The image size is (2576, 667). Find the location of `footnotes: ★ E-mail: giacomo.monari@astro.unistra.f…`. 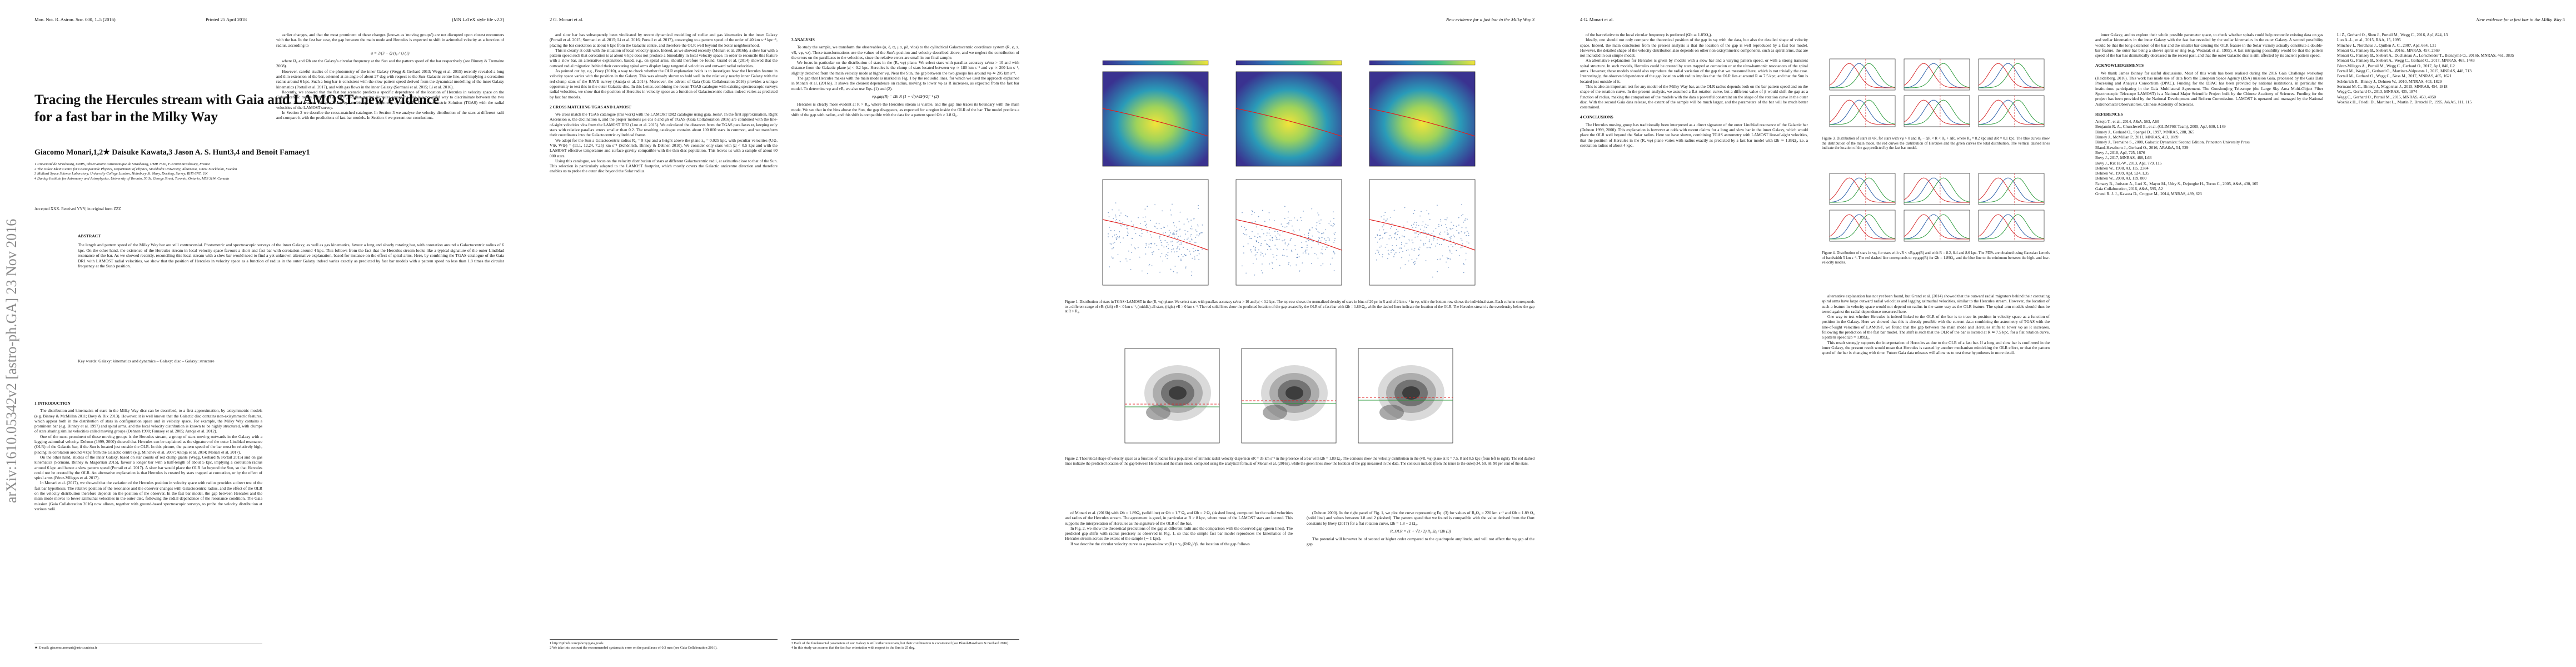

footnotes: ★ E-mail: giacomo.monari@astro.unistra.f… is located at coordinates (148, 647).